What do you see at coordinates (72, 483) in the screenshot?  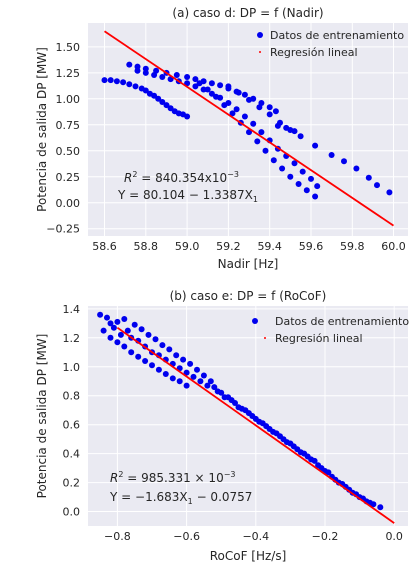 I see `y-tick-label: 0.2` at bounding box center [72, 483].